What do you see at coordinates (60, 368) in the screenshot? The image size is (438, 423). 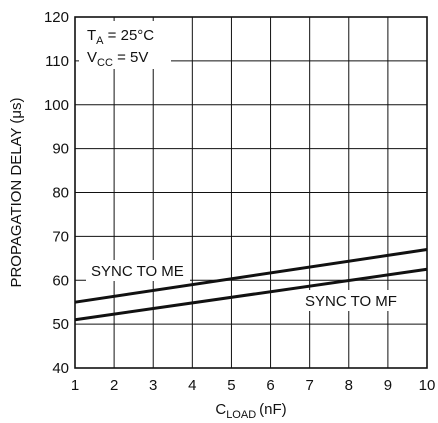 I see `y-tick-label: 40` at bounding box center [60, 368].